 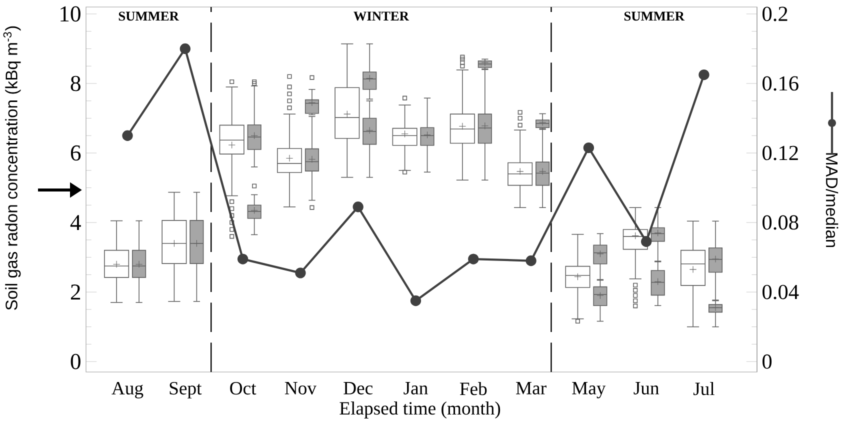 What do you see at coordinates (767, 361) in the screenshot?
I see `y2-tick-label: 0` at bounding box center [767, 361].